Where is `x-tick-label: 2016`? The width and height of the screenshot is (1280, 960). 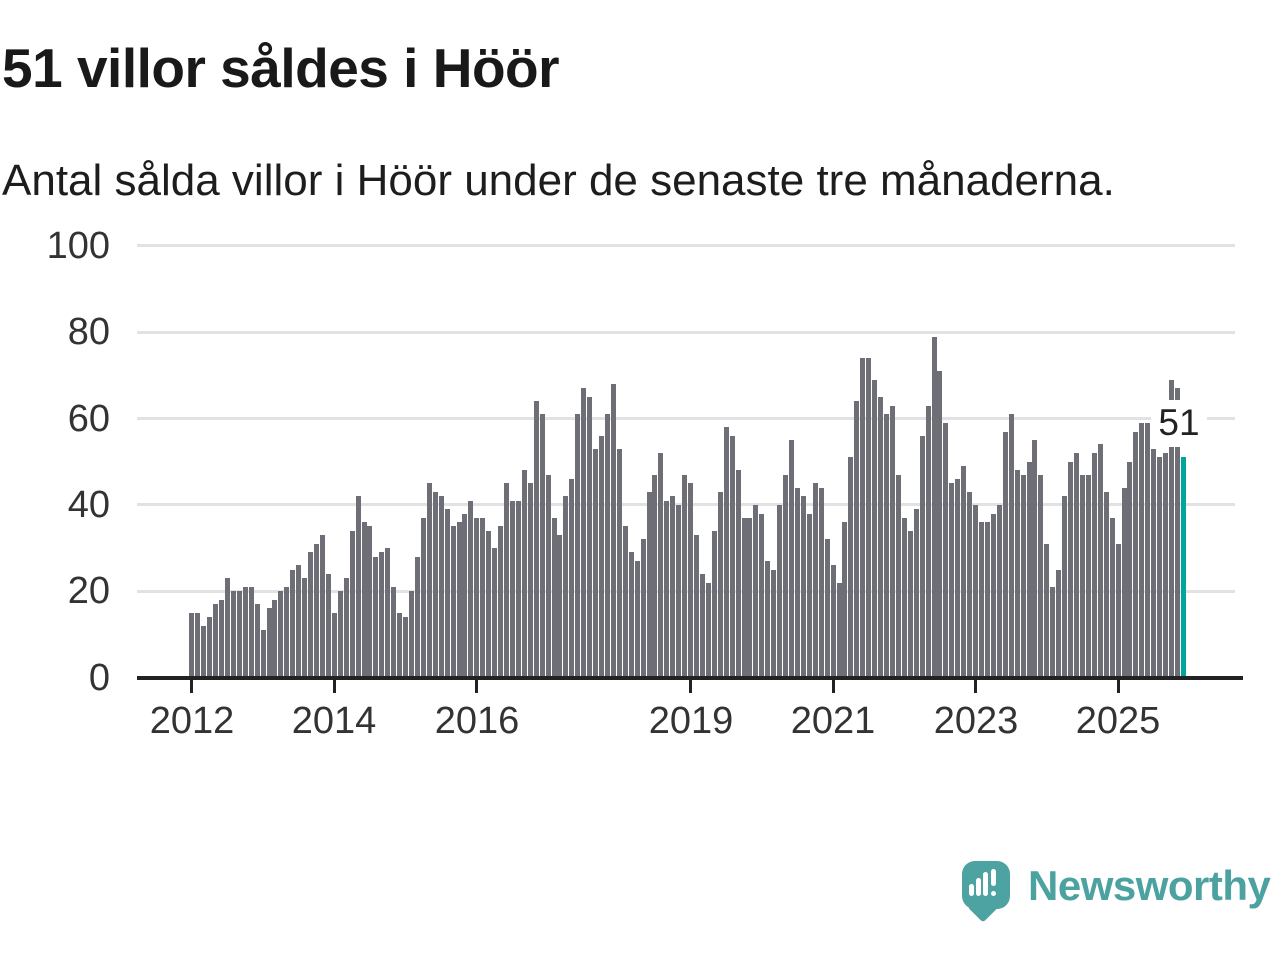 x-tick-label: 2016 is located at coordinates (477, 721).